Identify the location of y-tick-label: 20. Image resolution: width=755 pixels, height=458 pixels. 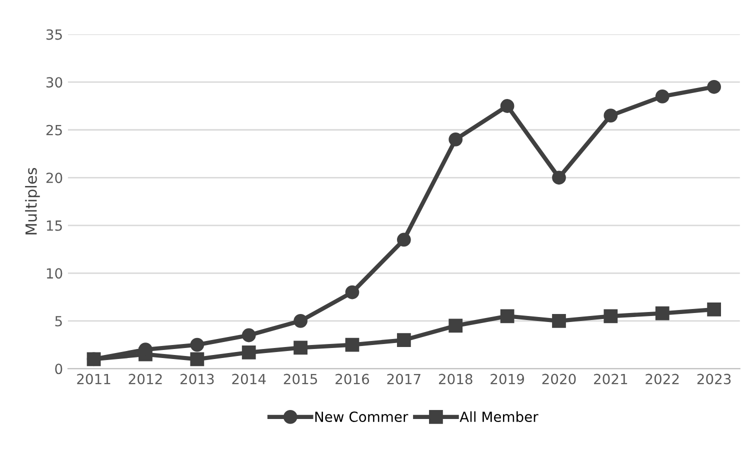
(54, 178).